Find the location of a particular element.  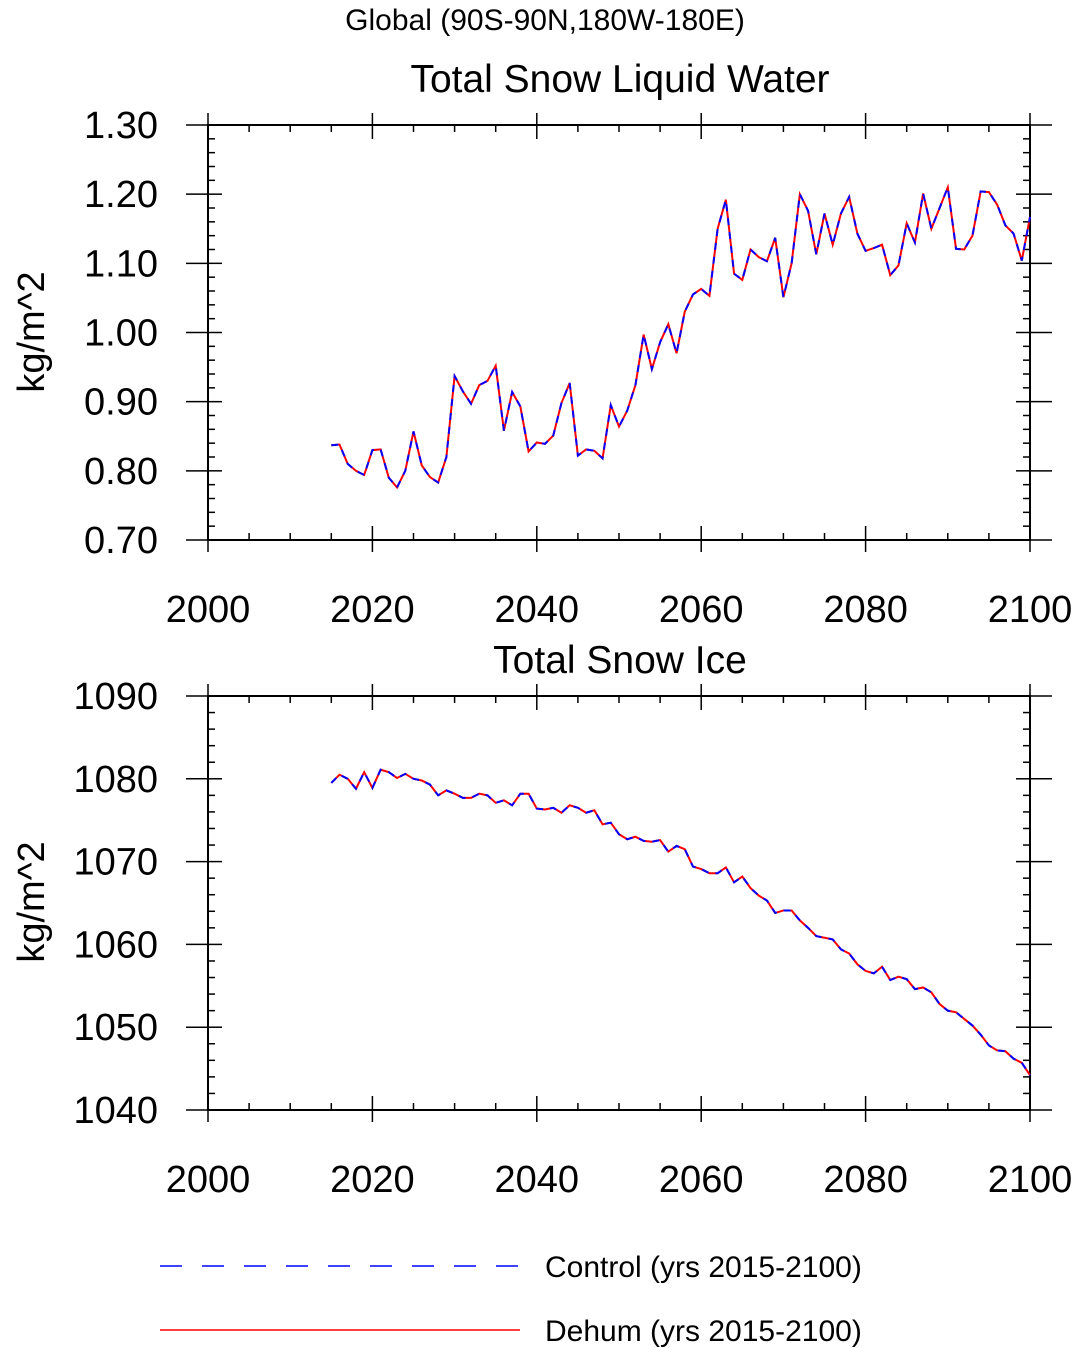

legend-label-control: Control (yrs 2015-2100) is located at coordinates (703, 1267).